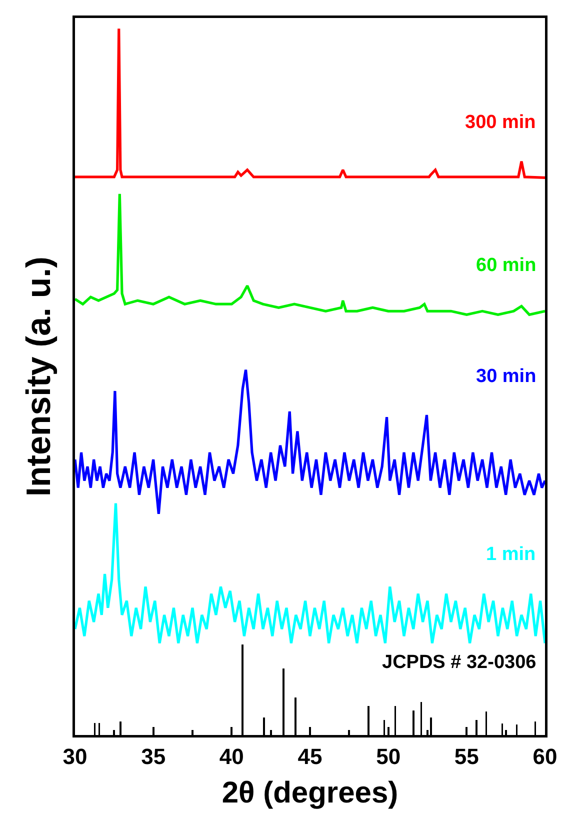 The width and height of the screenshot is (564, 831). What do you see at coordinates (388, 756) in the screenshot?
I see `x-tick-label: 50` at bounding box center [388, 756].